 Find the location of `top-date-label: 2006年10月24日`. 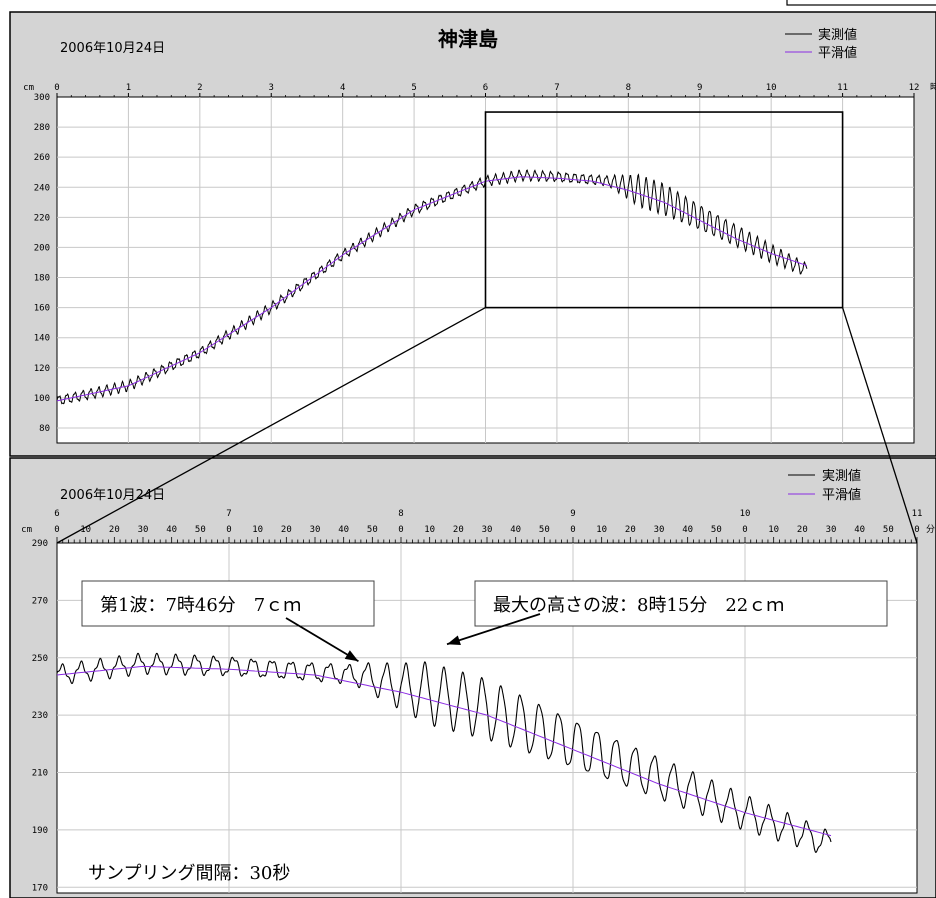

top-date-label: 2006年10月24日 is located at coordinates (112, 48).